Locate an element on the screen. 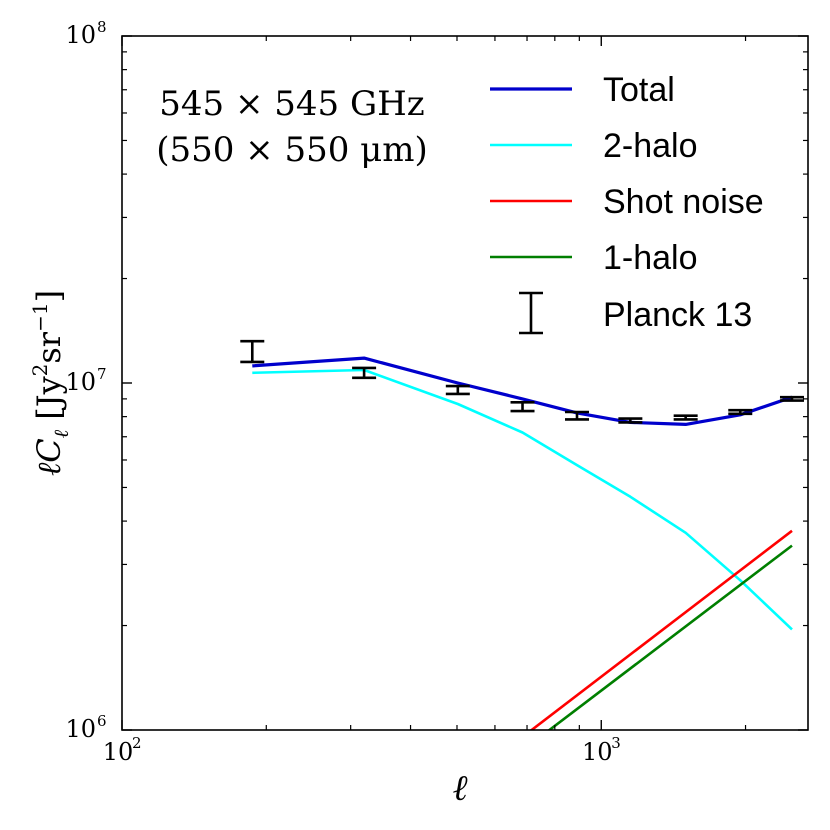 This screenshot has height=830, width=830. series-line-shot-noise is located at coordinates (661, 629).